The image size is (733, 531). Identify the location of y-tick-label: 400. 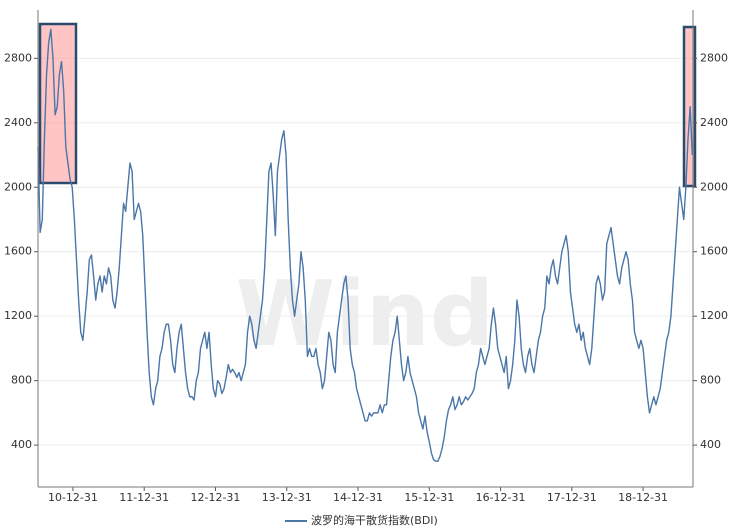
(21, 444).